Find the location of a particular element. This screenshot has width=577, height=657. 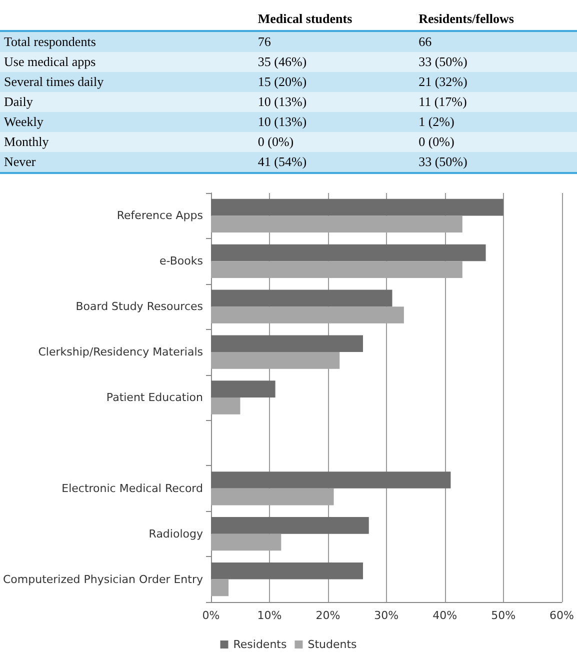

data-label: 21 (32%) is located at coordinates (495, 82).